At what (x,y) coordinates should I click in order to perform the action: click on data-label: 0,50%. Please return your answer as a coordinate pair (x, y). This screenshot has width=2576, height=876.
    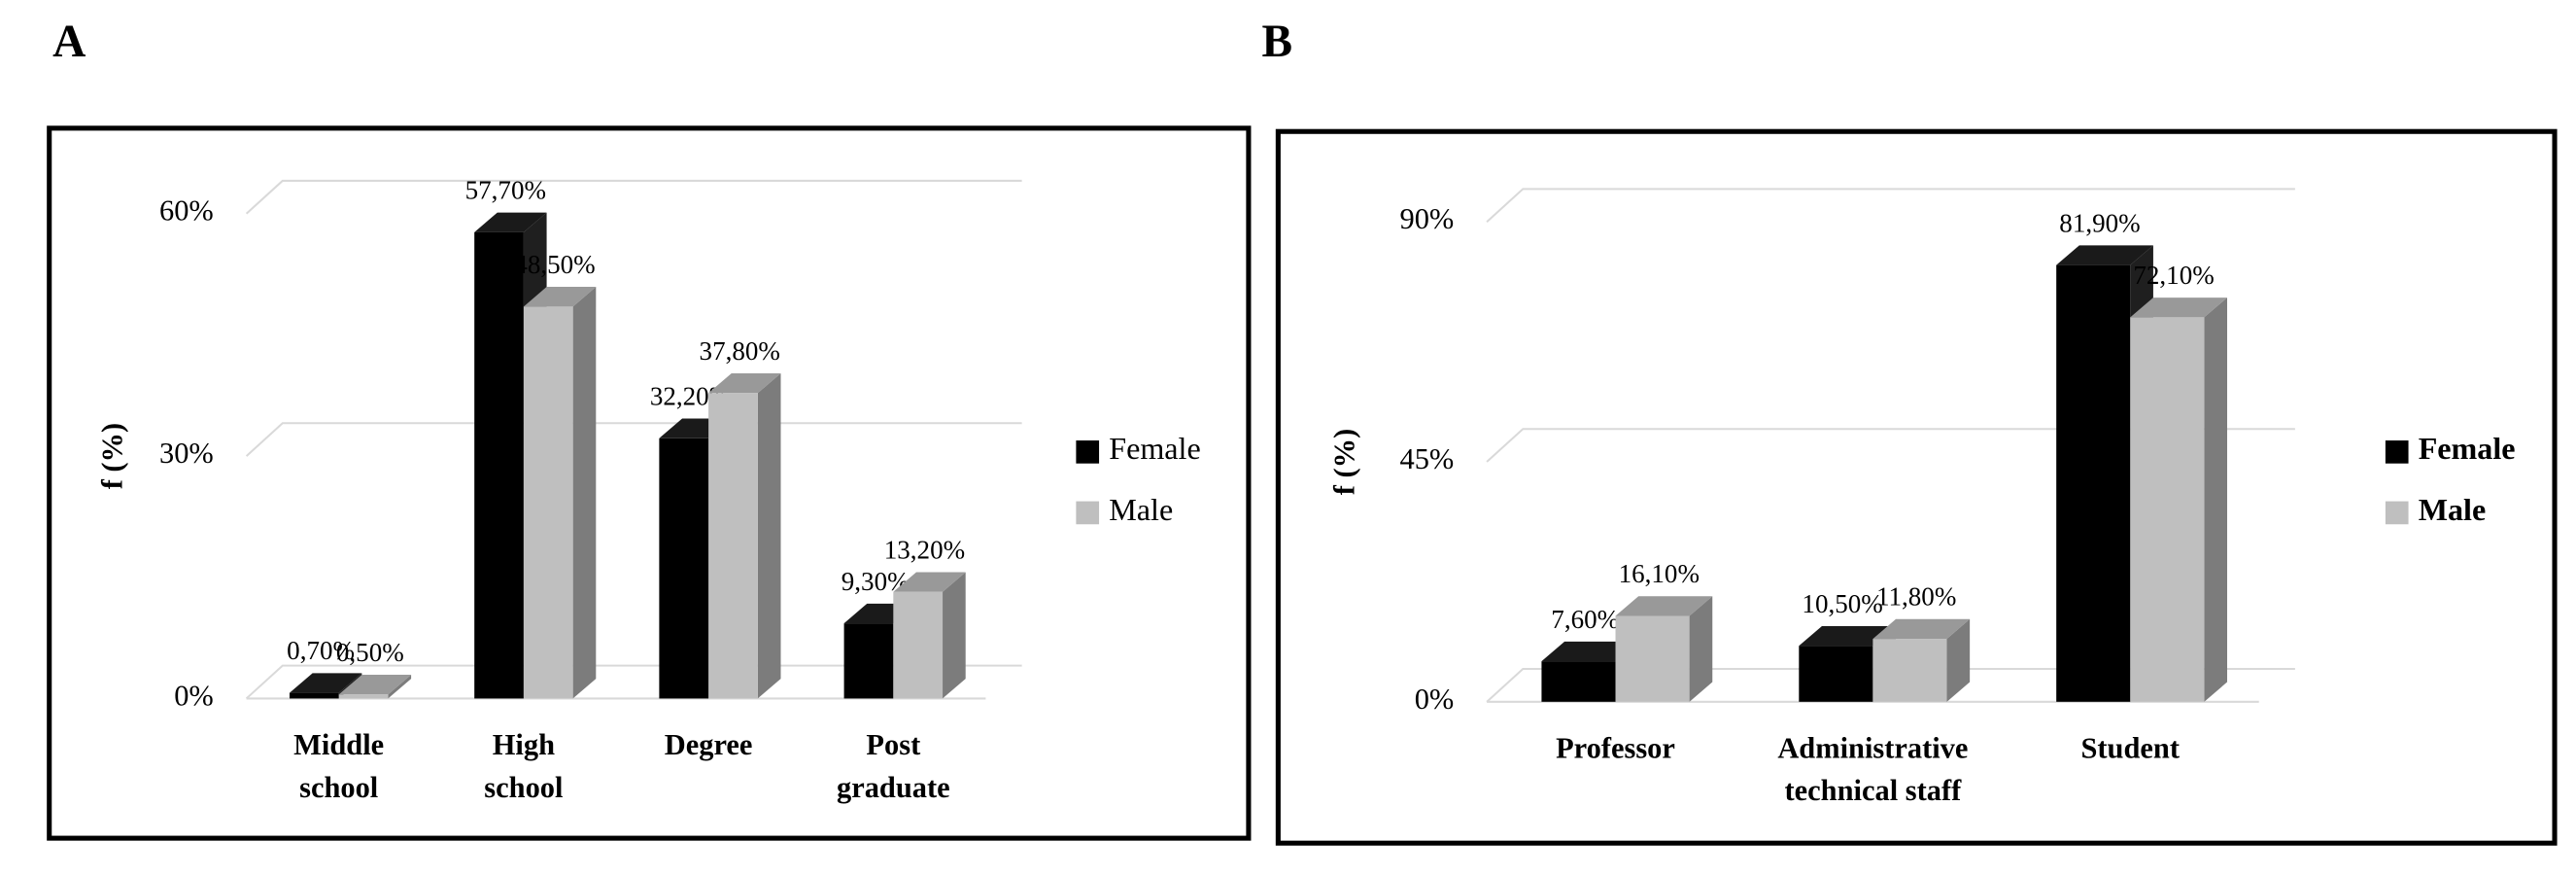
    Looking at the image, I should click on (370, 652).